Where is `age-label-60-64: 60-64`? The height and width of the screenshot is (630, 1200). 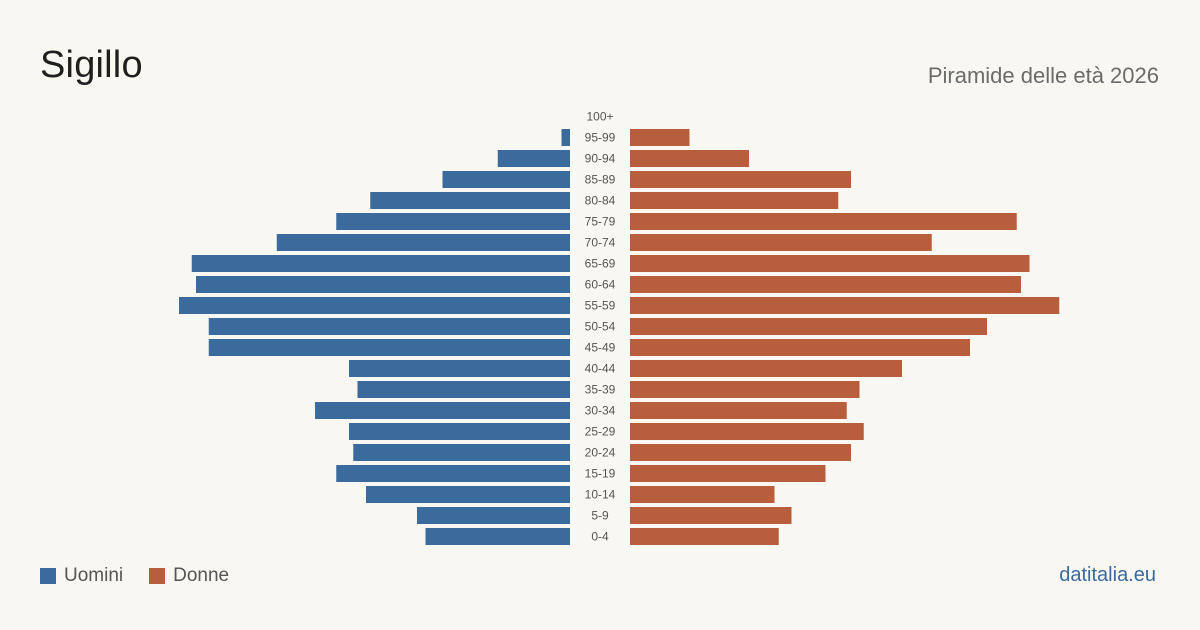 age-label-60-64: 60-64 is located at coordinates (600, 285).